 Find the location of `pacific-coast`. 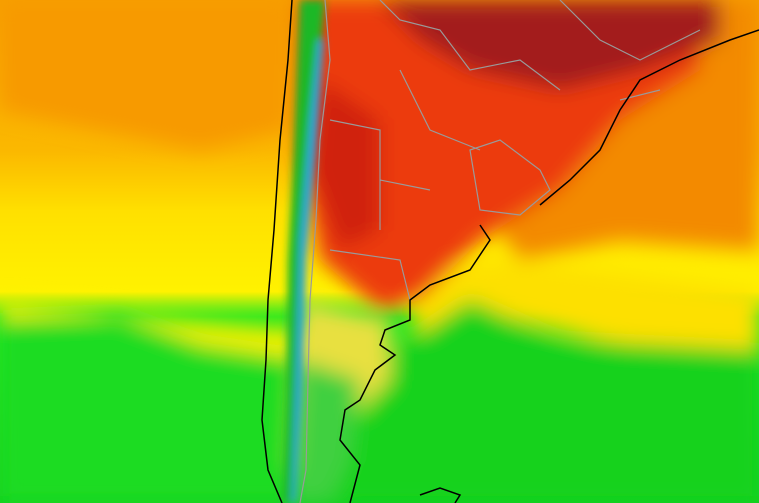

pacific-coast is located at coordinates (277, 251).